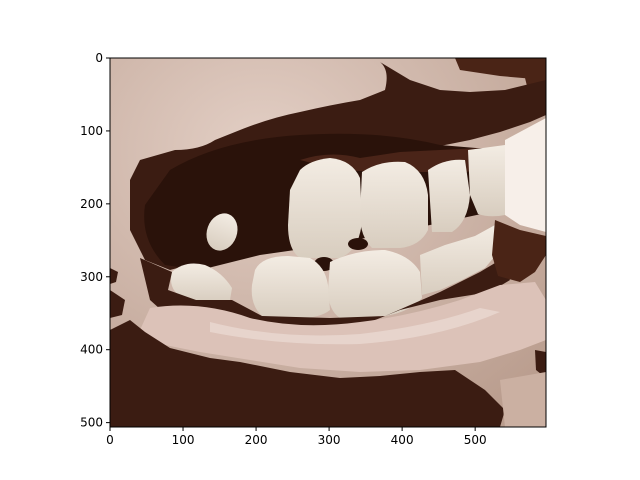 This screenshot has height=480, width=640. What do you see at coordinates (91, 423) in the screenshot?
I see `y-tick-label: 500` at bounding box center [91, 423].